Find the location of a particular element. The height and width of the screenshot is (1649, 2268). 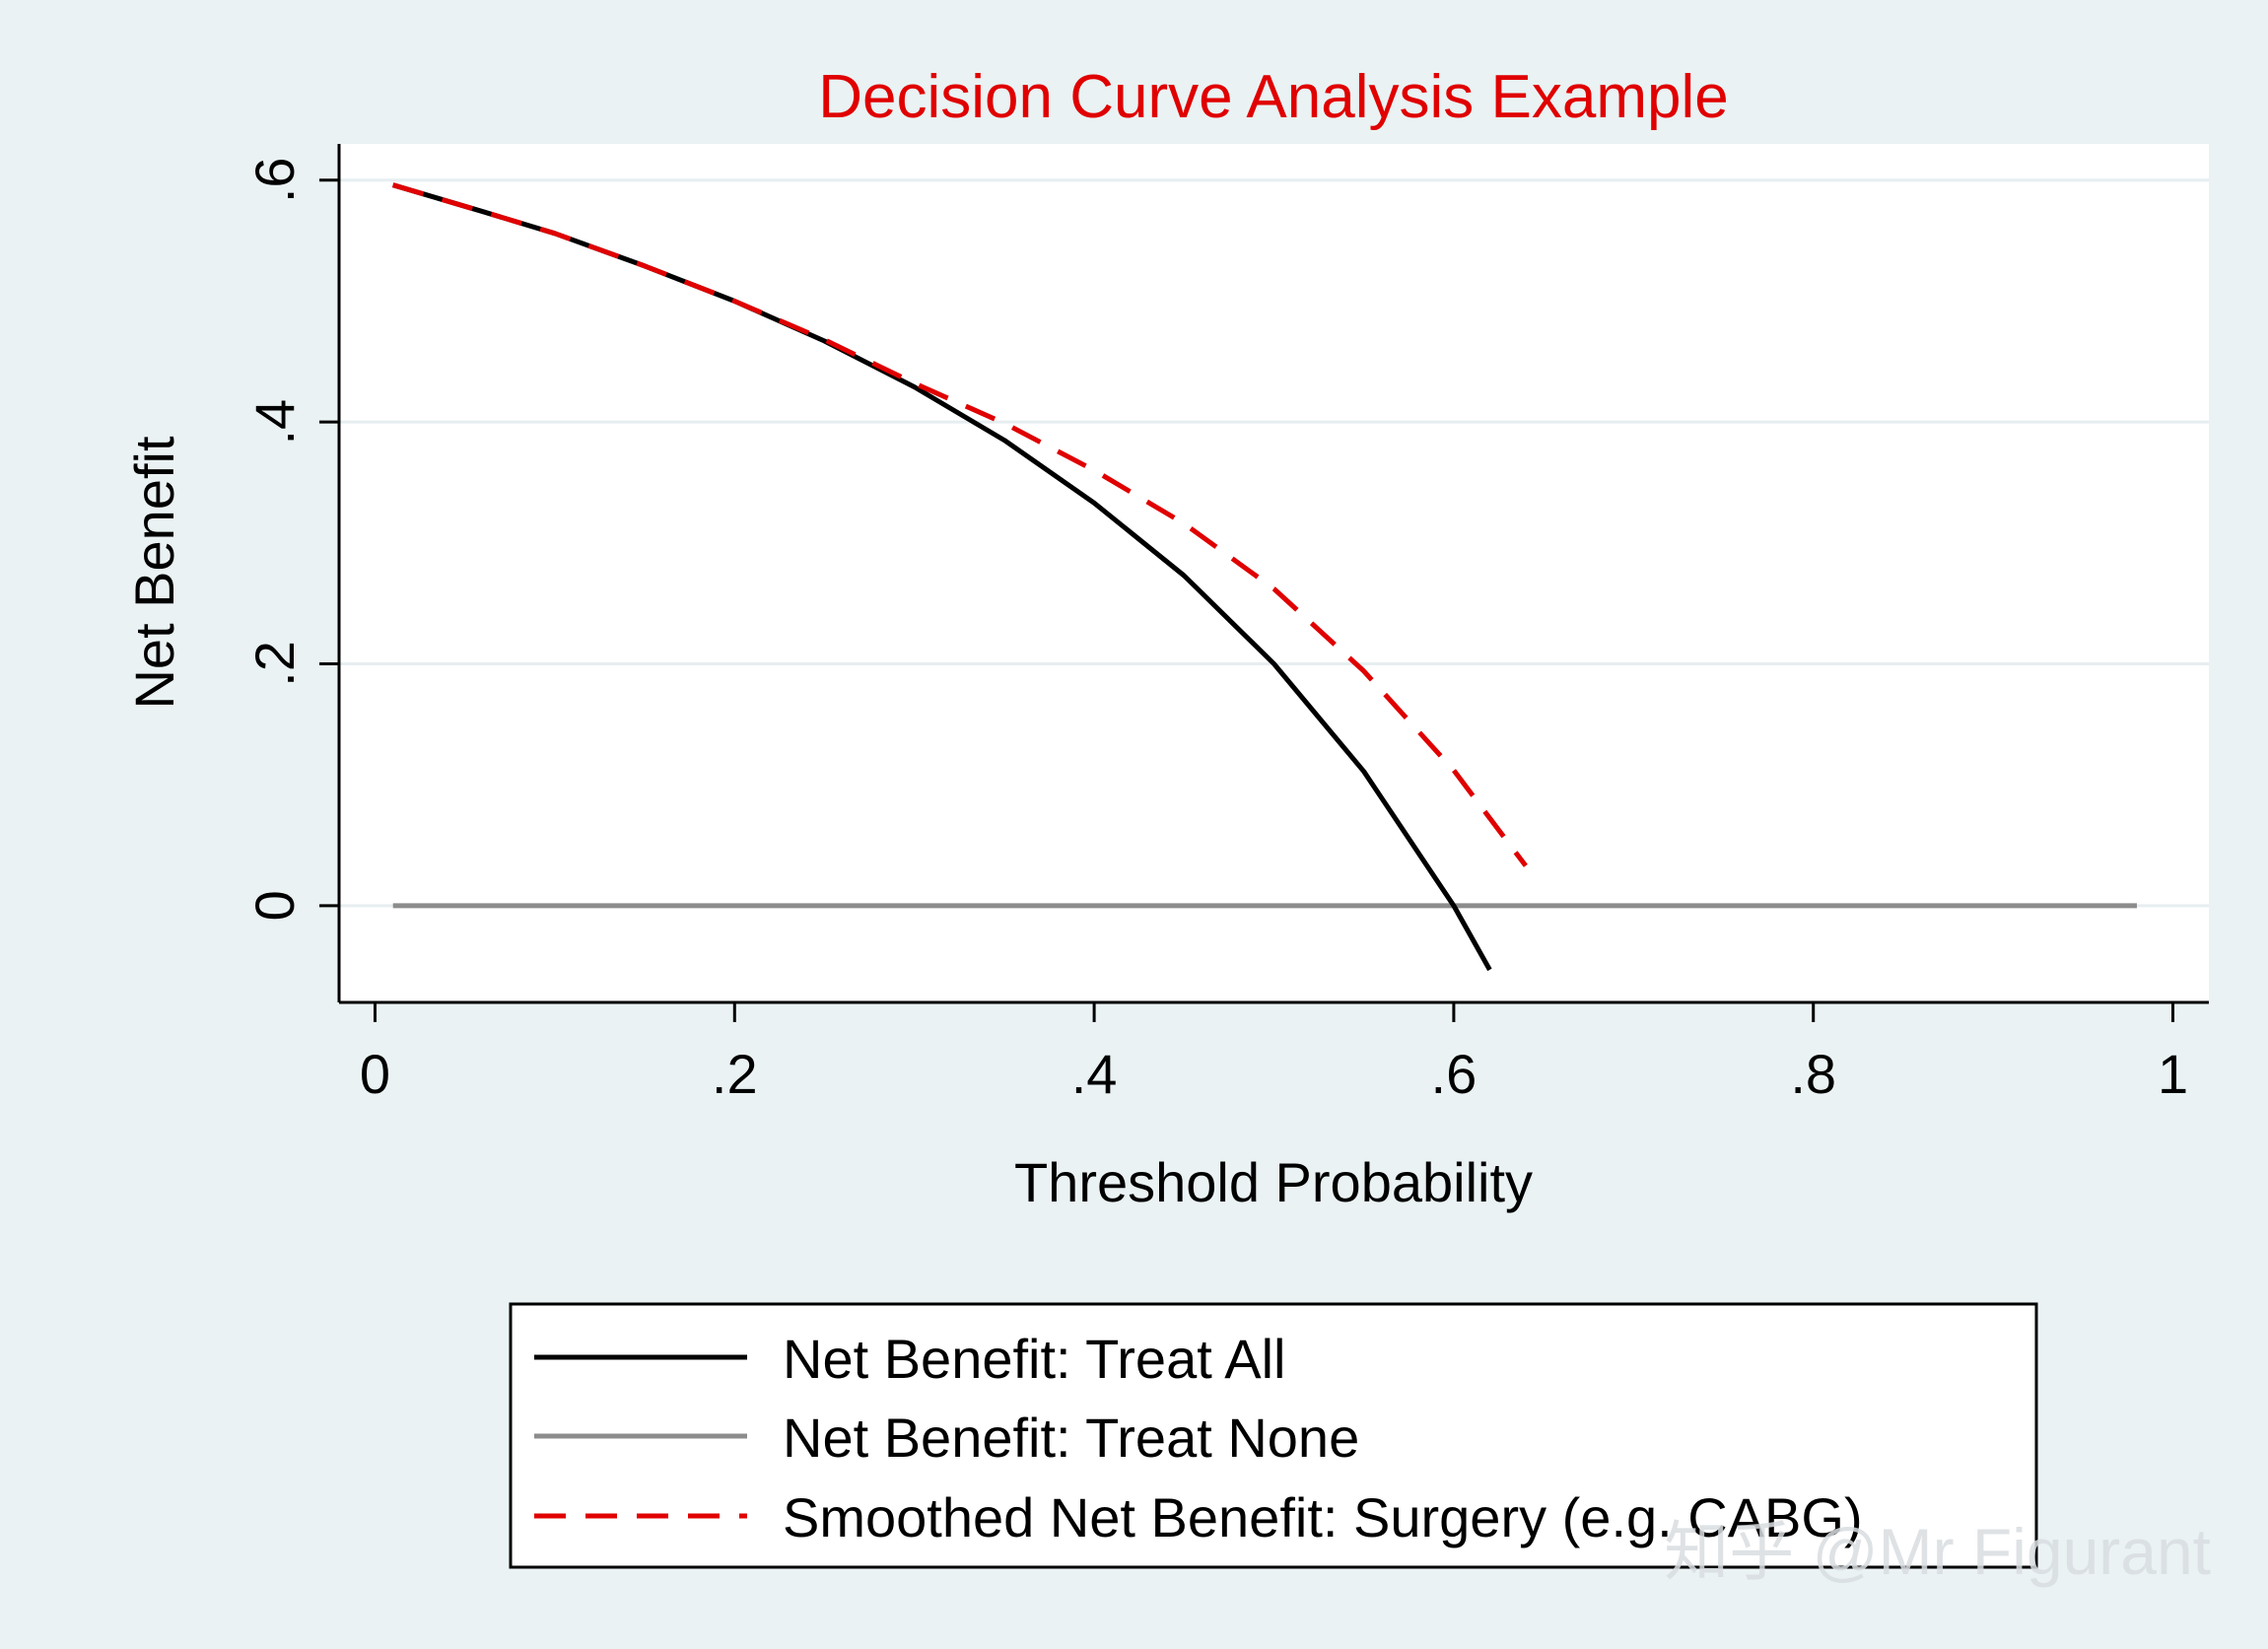

legend-label-treat-none: Net Benefit: Treat None is located at coordinates (1071, 1438).